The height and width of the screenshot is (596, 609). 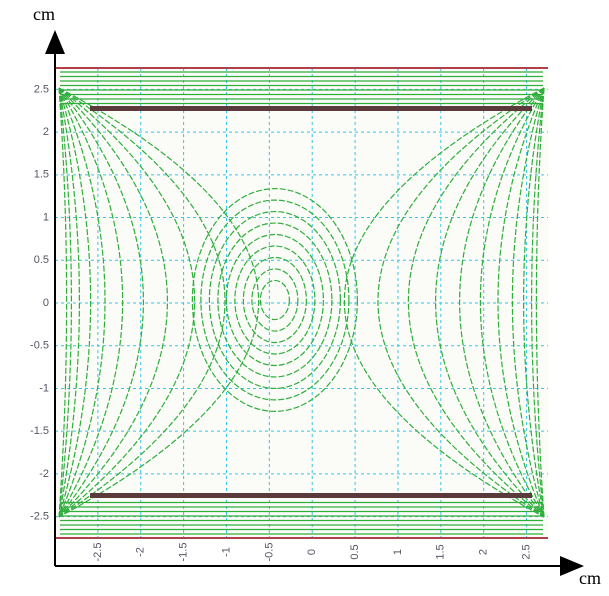 I want to click on y-tick-label: 0, so click(x=46, y=303).